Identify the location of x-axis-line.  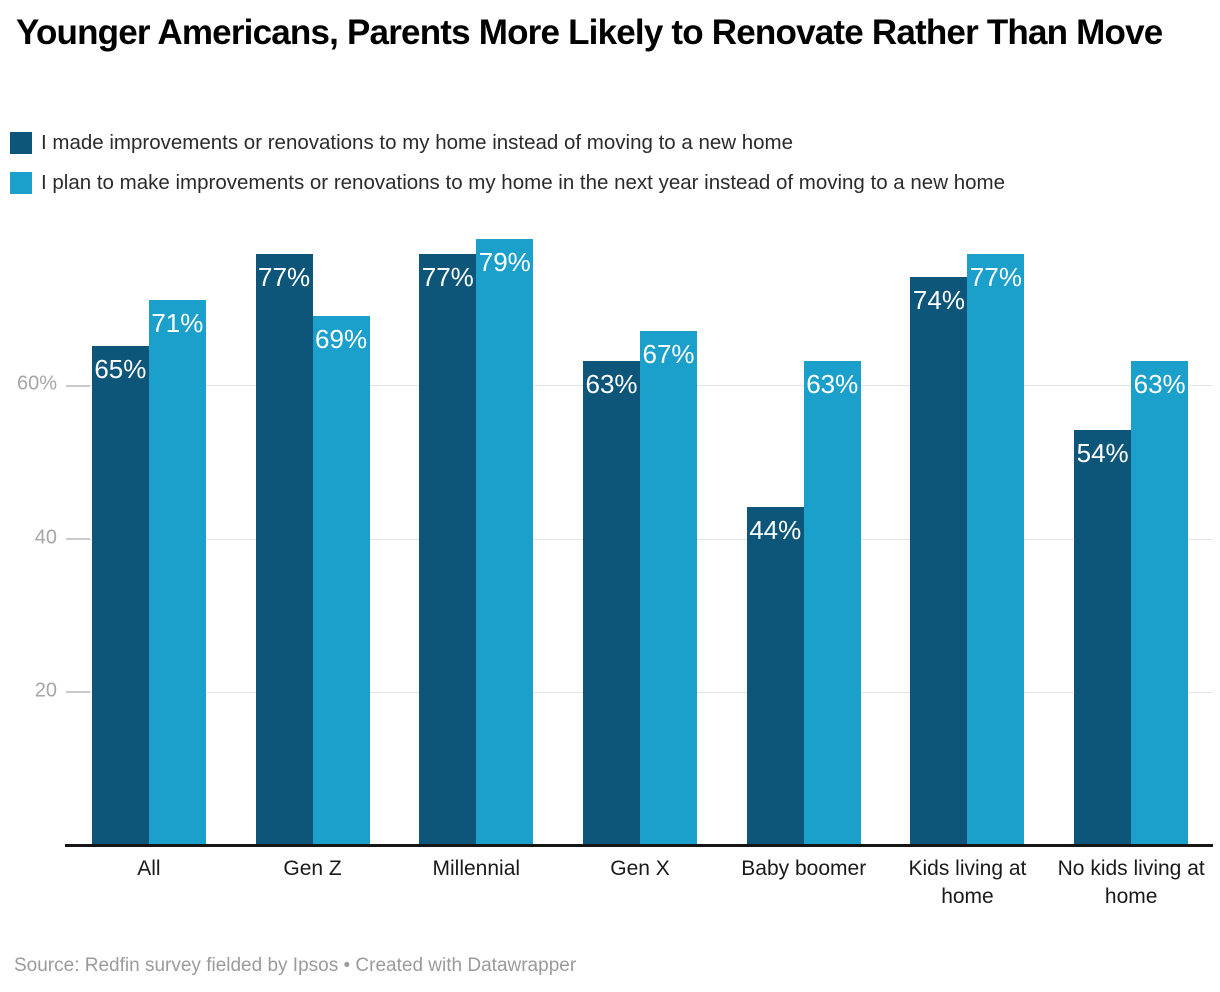
(639, 845).